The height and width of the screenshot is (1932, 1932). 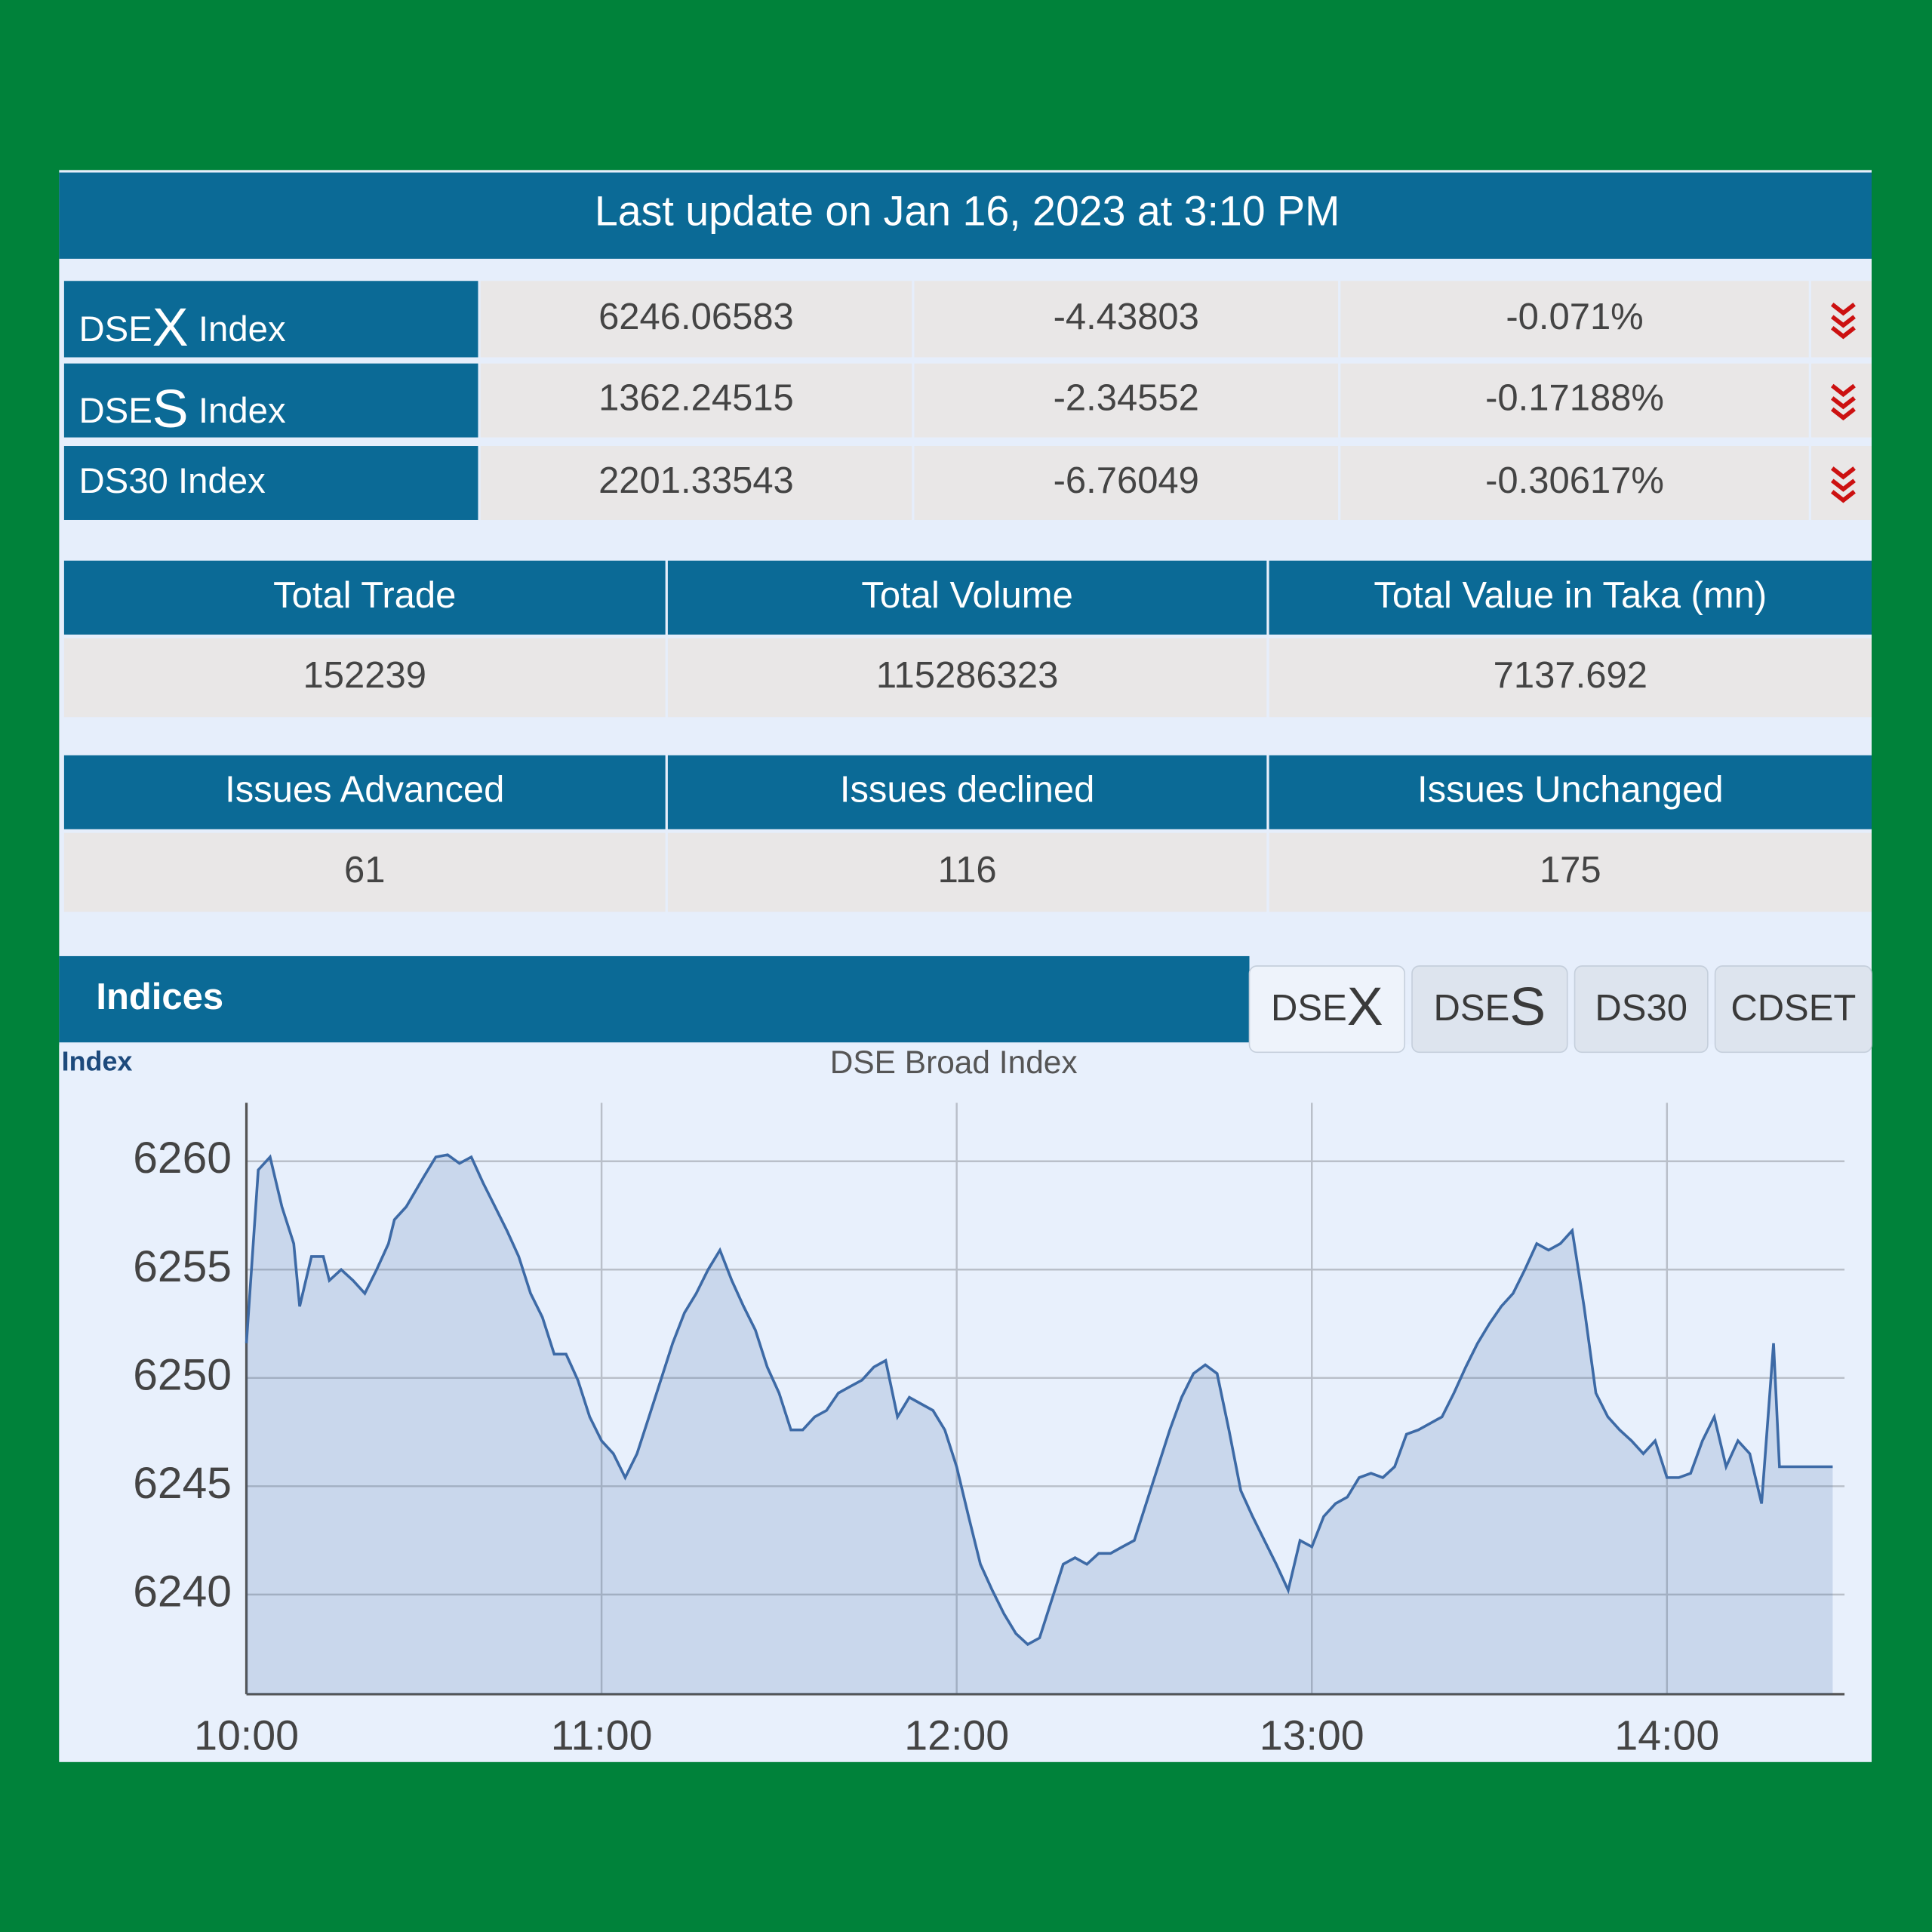 What do you see at coordinates (1666, 1735) in the screenshot?
I see `x-tick-label: 14:00` at bounding box center [1666, 1735].